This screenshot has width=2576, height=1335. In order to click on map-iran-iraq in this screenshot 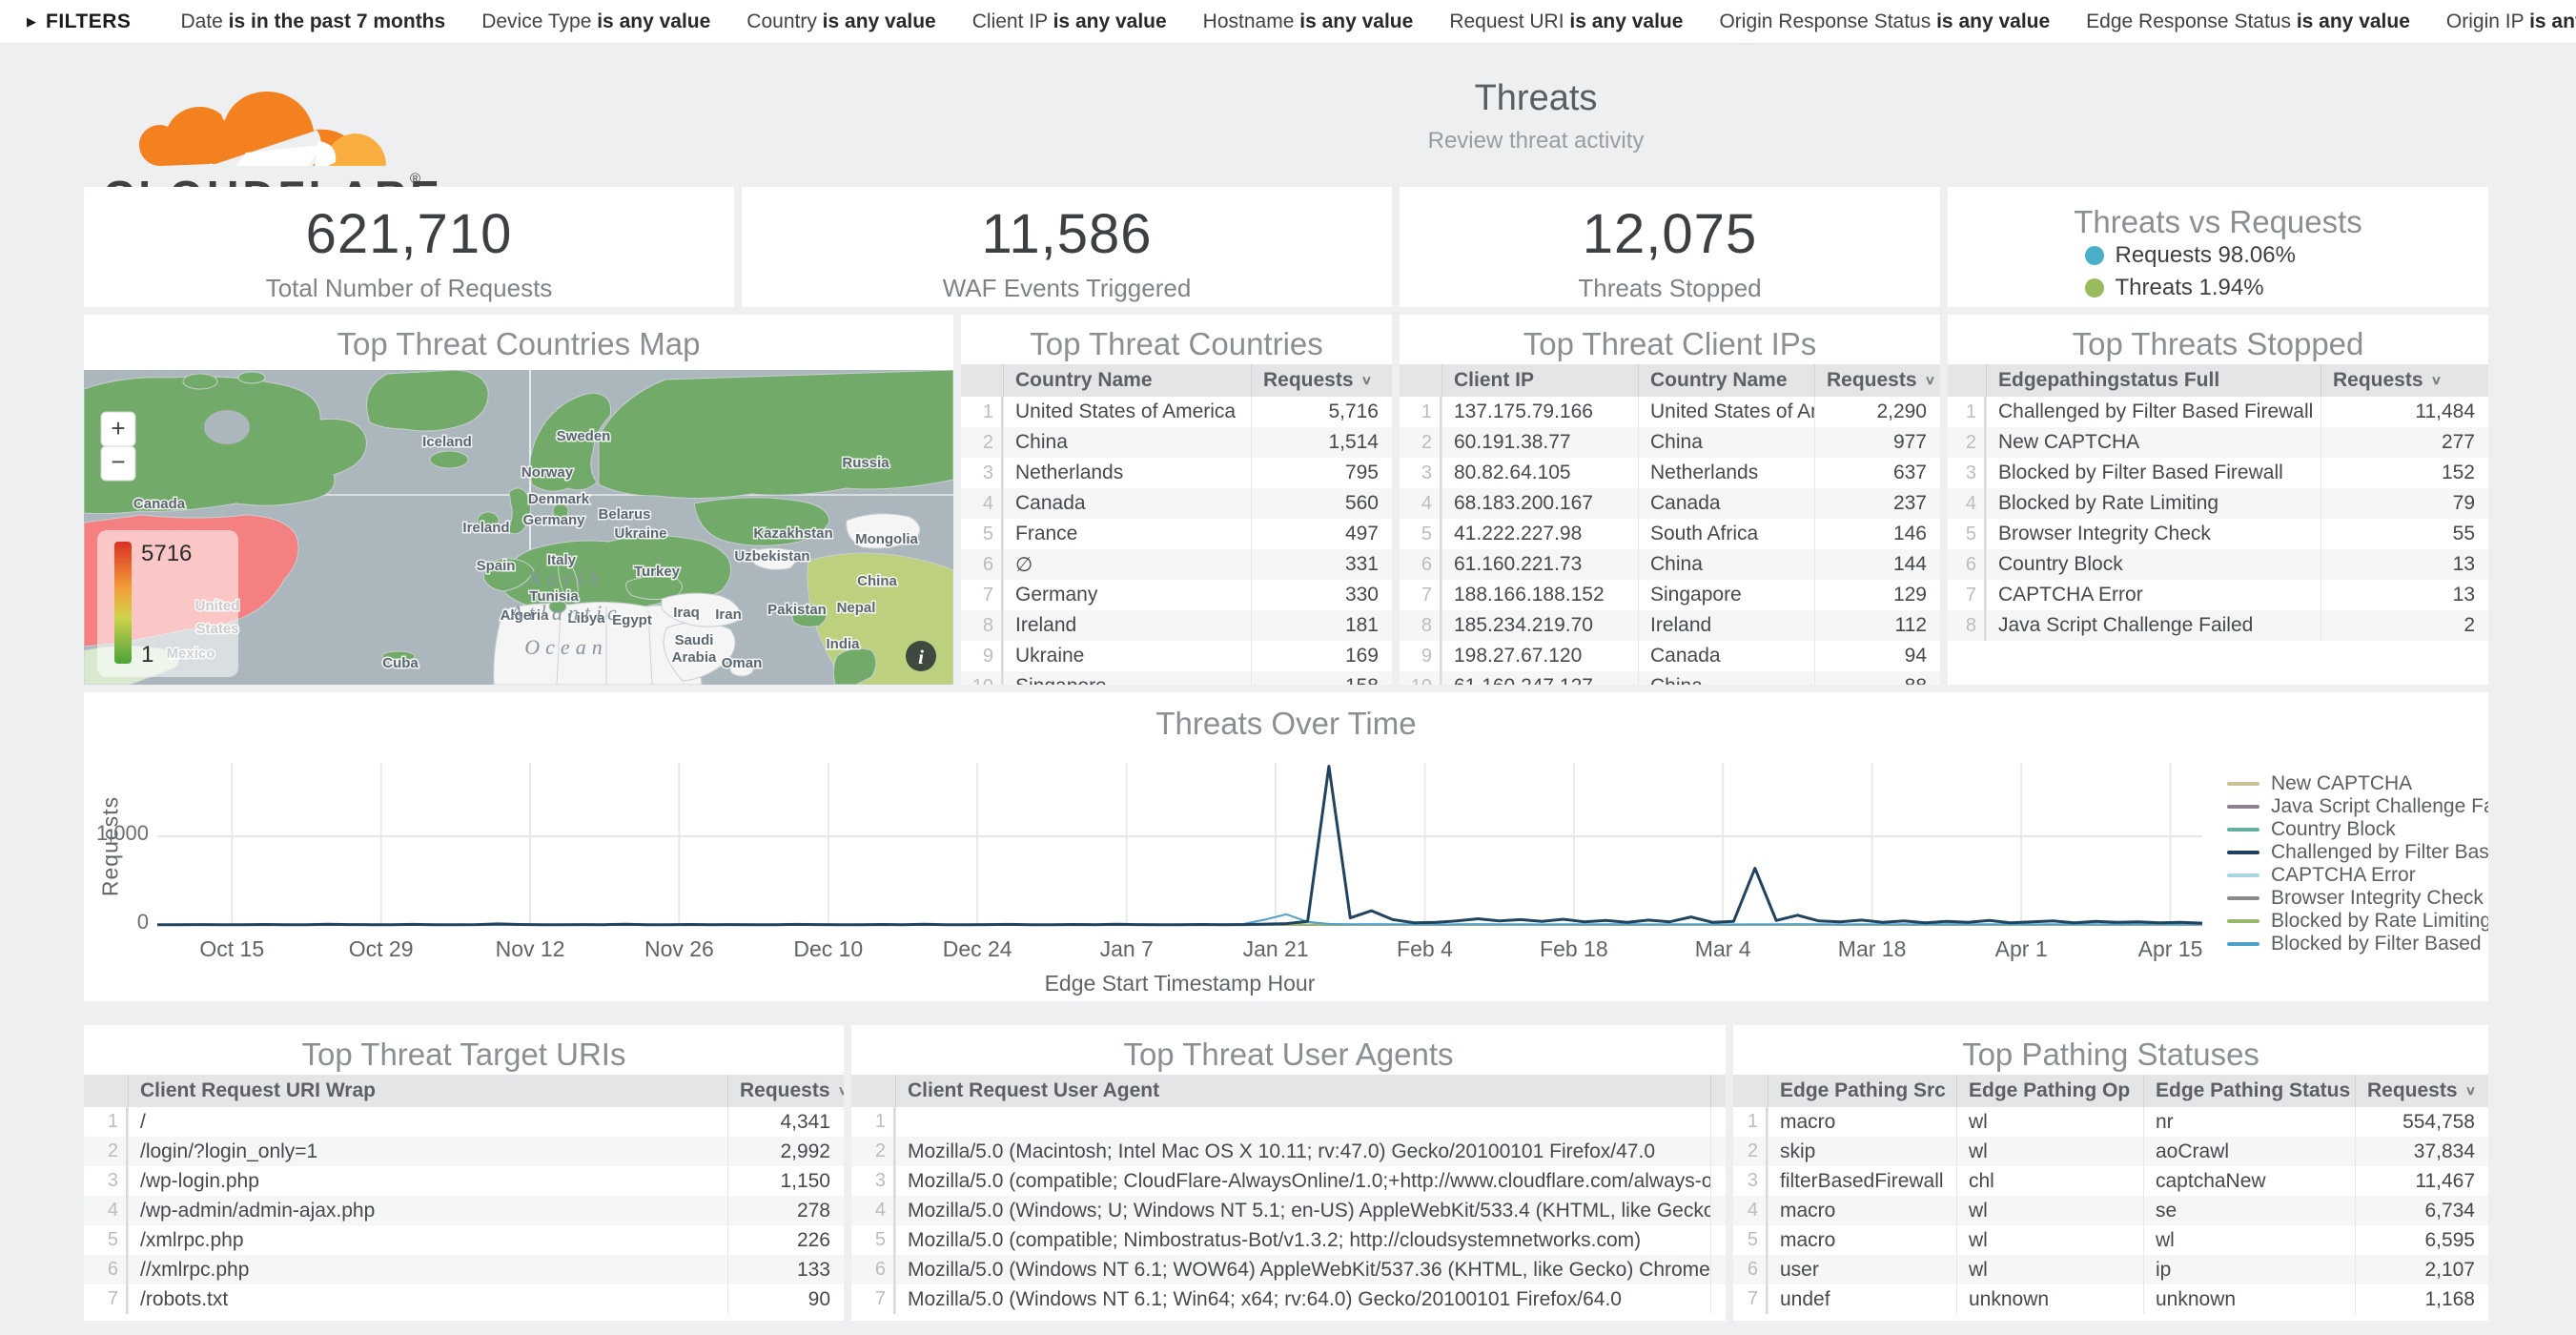, I will do `click(702, 609)`.